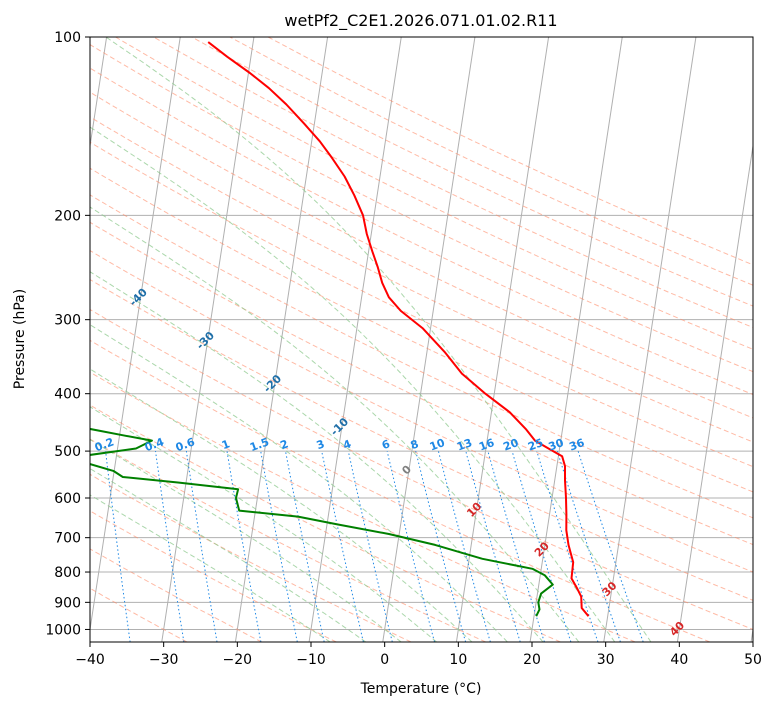  I want to click on mixing-ratio-label: 3, so click(321, 444).